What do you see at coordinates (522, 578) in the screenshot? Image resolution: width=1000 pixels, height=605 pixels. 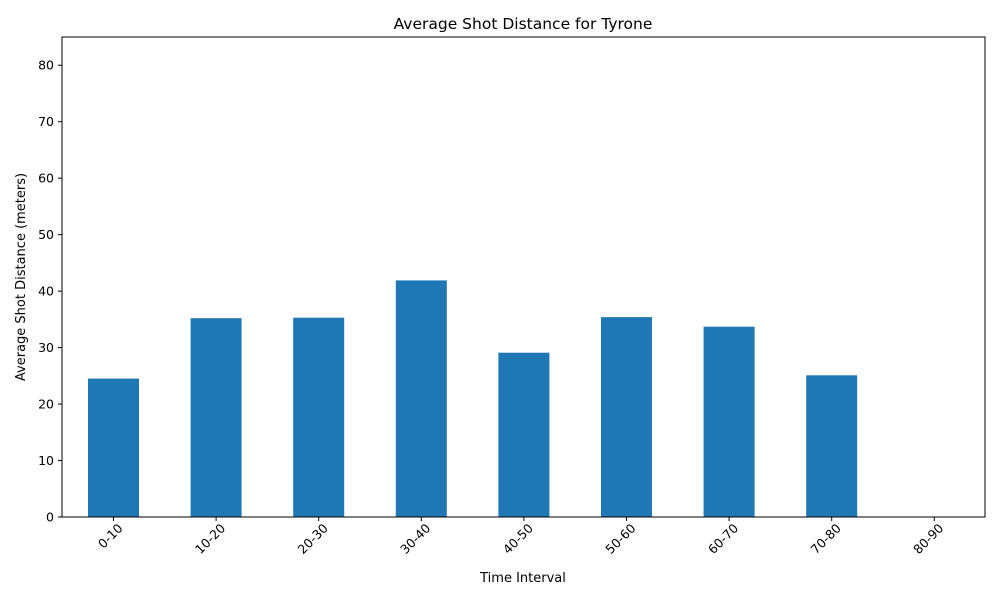 I see `x-axis-label: Time Interval` at bounding box center [522, 578].